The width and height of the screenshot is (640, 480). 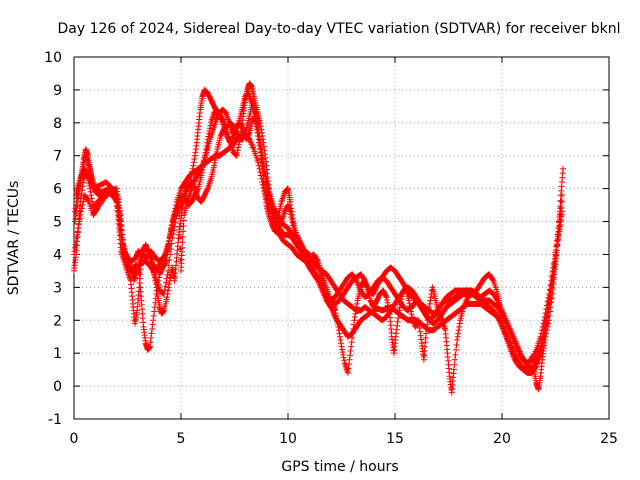 What do you see at coordinates (181, 439) in the screenshot?
I see `x-tick-label: 5` at bounding box center [181, 439].